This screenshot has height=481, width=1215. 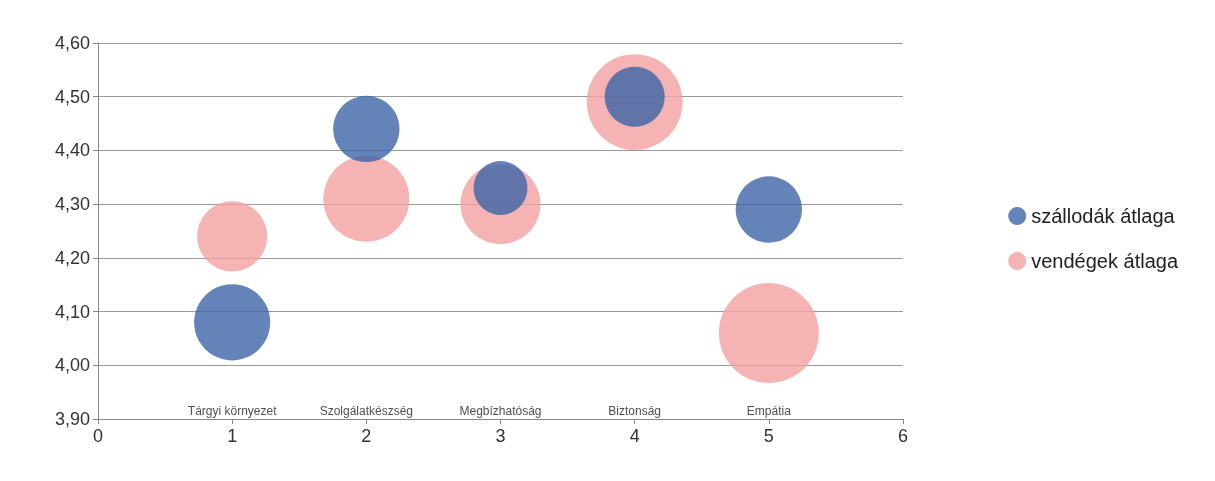 I want to click on legend-label: vendégek átlaga, so click(x=1105, y=261).